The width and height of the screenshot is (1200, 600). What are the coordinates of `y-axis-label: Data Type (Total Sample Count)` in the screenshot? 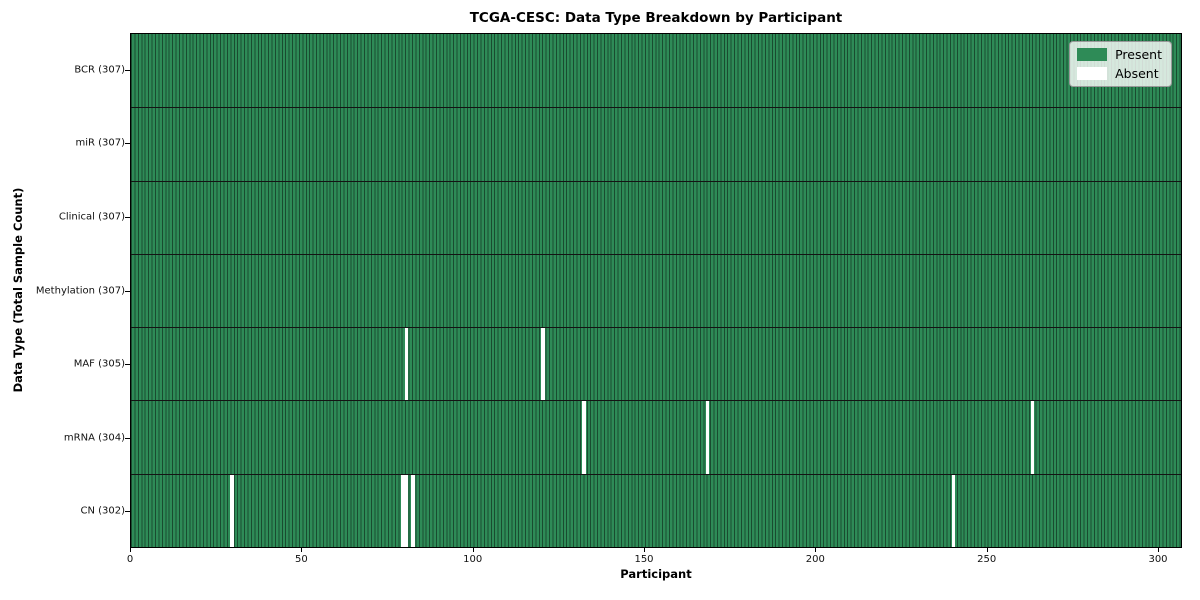 It's located at (18, 290).